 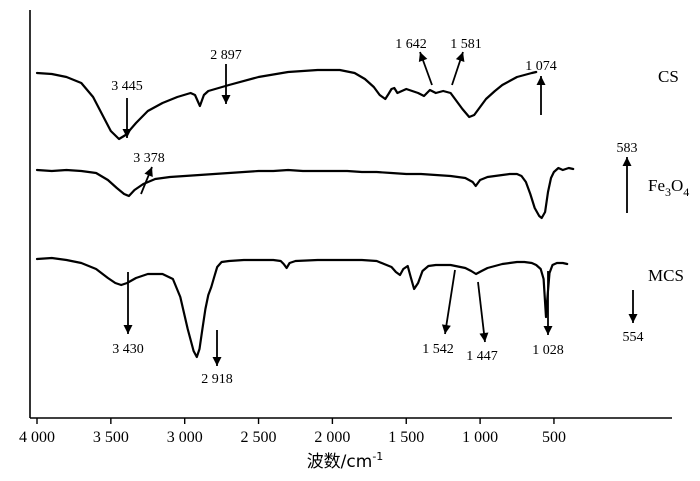 I want to click on peak-annotation: 1 581, so click(x=466, y=61).